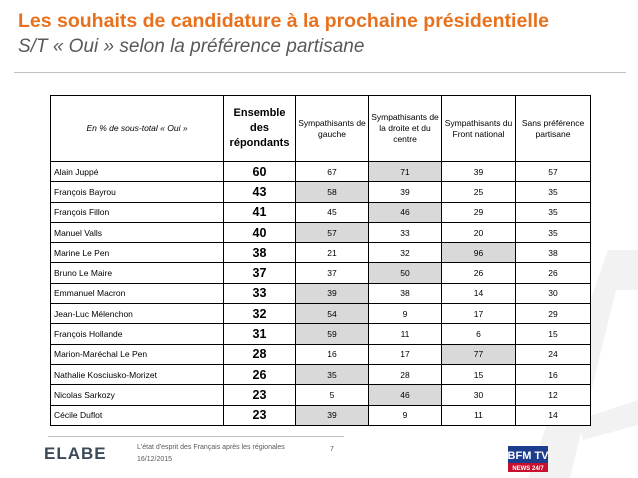 The image size is (638, 478). I want to click on cell-gauche: 5, so click(332, 395).